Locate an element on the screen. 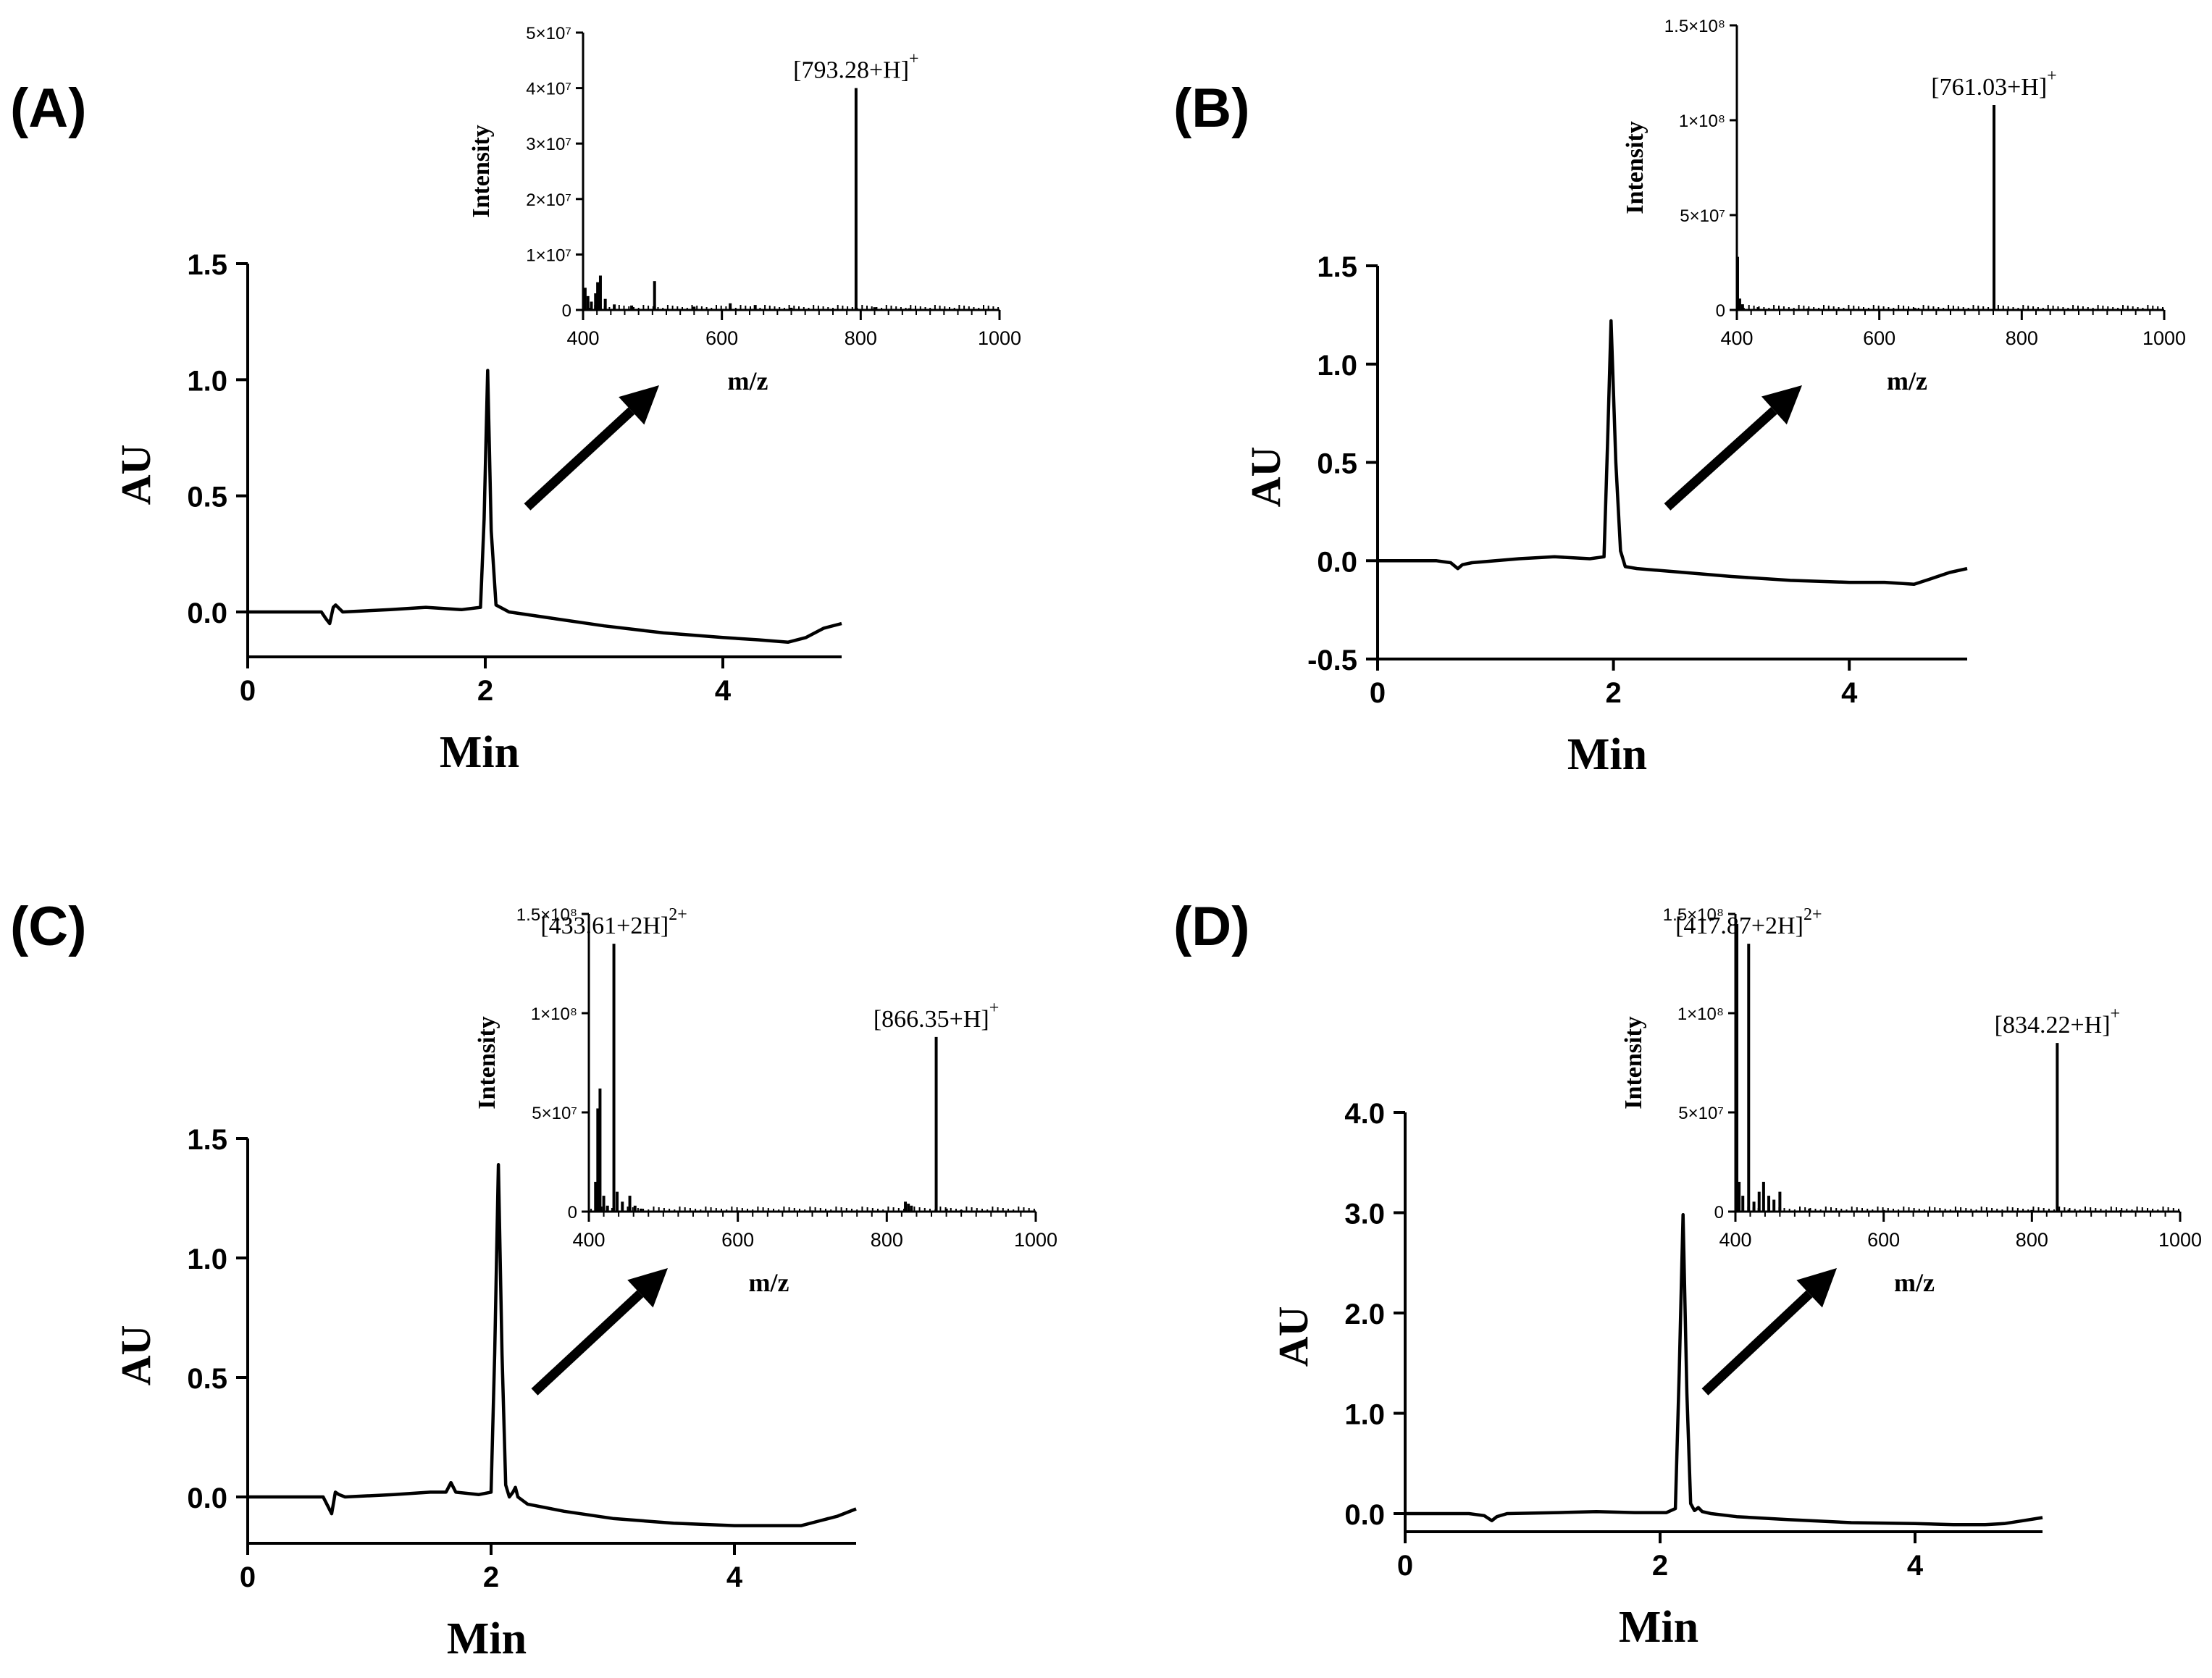  inset-y-tick-label: 3×10⁷ is located at coordinates (548, 144).